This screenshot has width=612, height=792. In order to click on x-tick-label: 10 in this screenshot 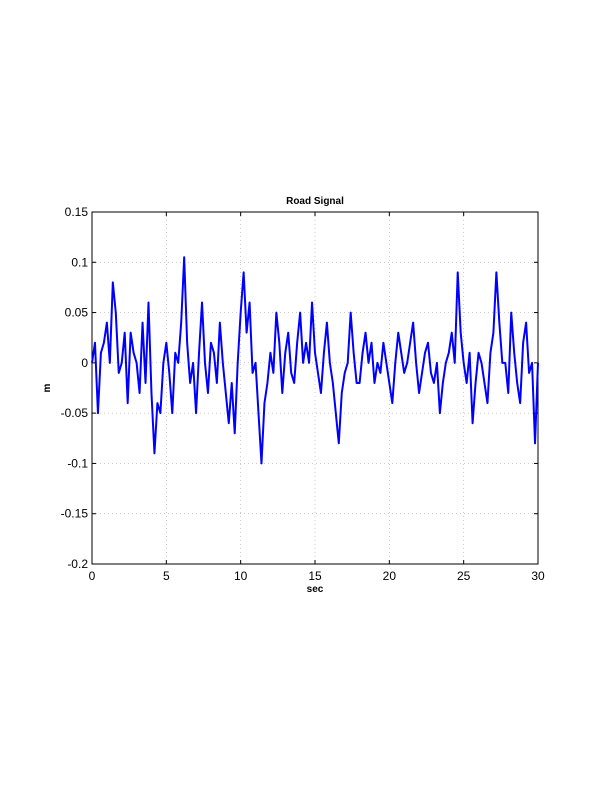, I will do `click(241, 576)`.